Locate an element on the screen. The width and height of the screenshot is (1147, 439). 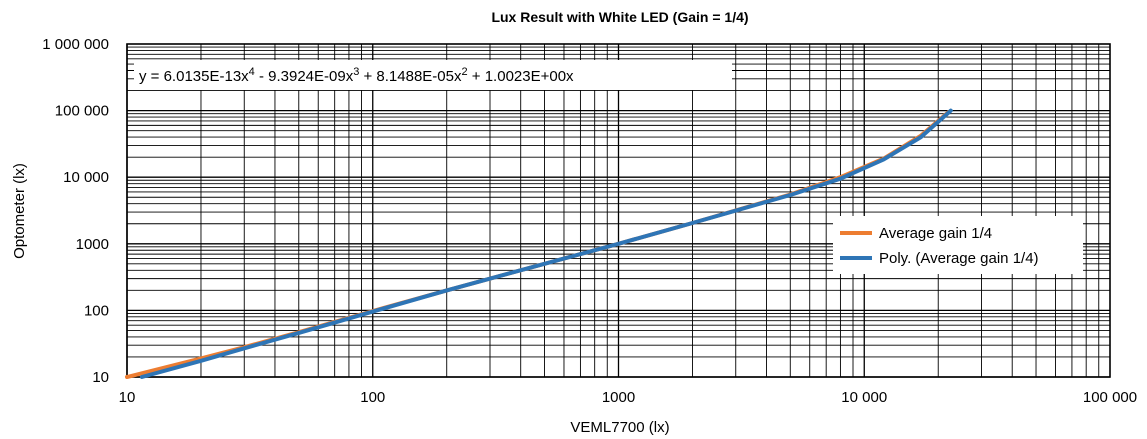
legend-label-average: Average gain 1/4 is located at coordinates (935, 233).